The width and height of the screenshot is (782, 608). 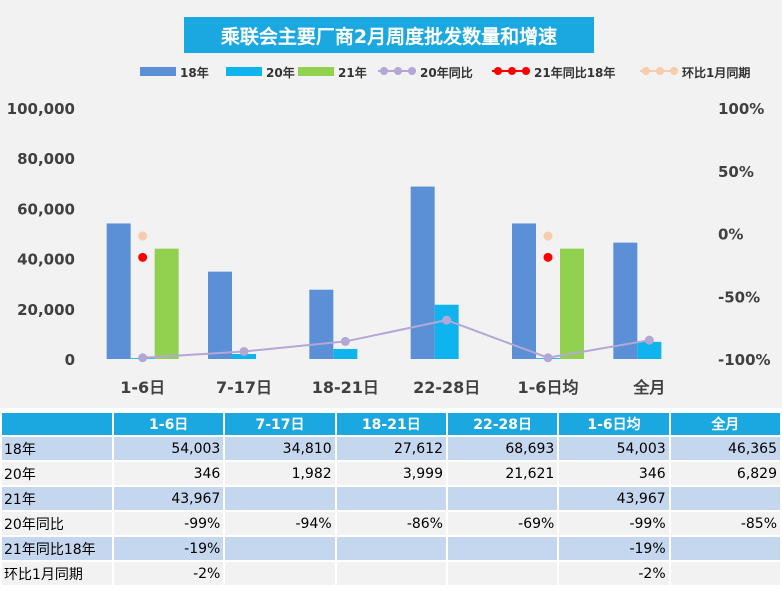 What do you see at coordinates (57, 523) in the screenshot?
I see `row-label: 20年同比` at bounding box center [57, 523].